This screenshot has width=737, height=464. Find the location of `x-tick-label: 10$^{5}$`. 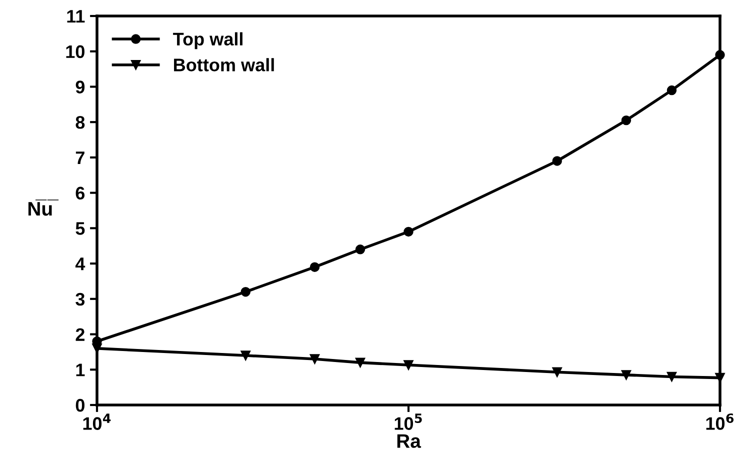

x-tick-label: 10$^{5}$ is located at coordinates (408, 422).